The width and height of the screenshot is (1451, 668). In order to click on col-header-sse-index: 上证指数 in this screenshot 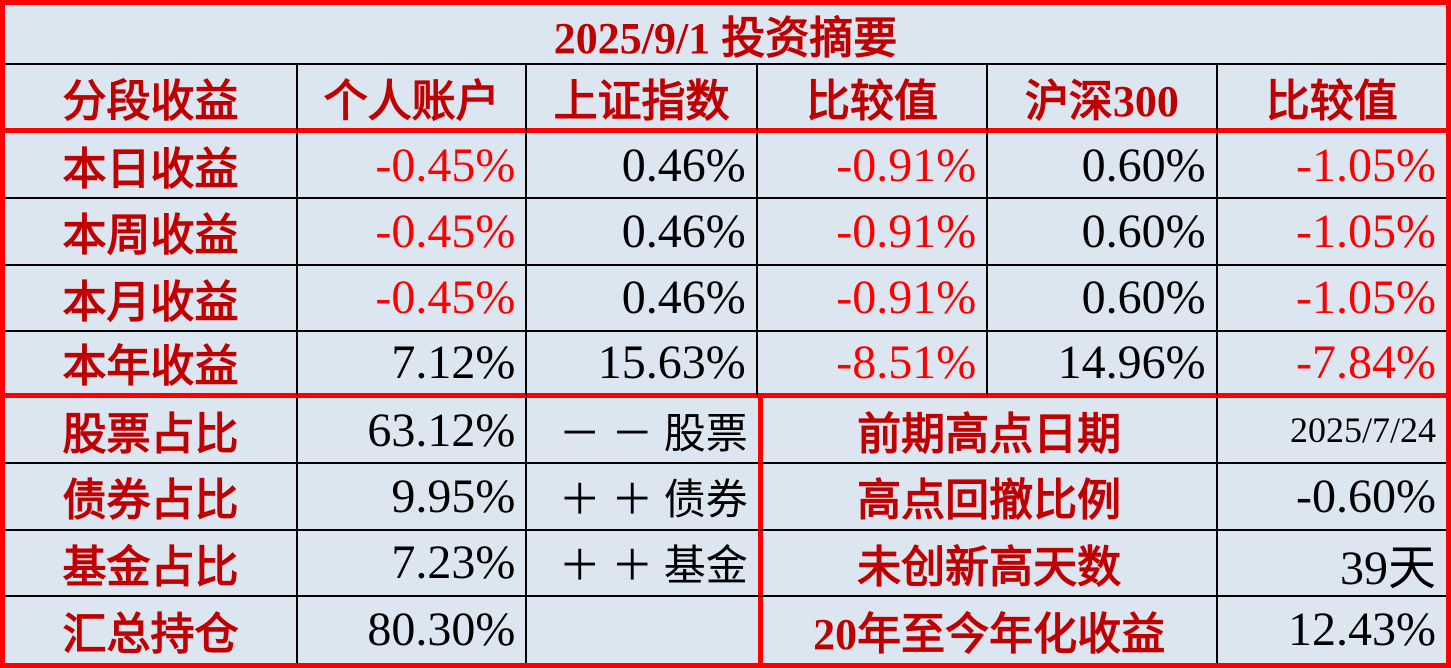, I will do `click(642, 99)`.